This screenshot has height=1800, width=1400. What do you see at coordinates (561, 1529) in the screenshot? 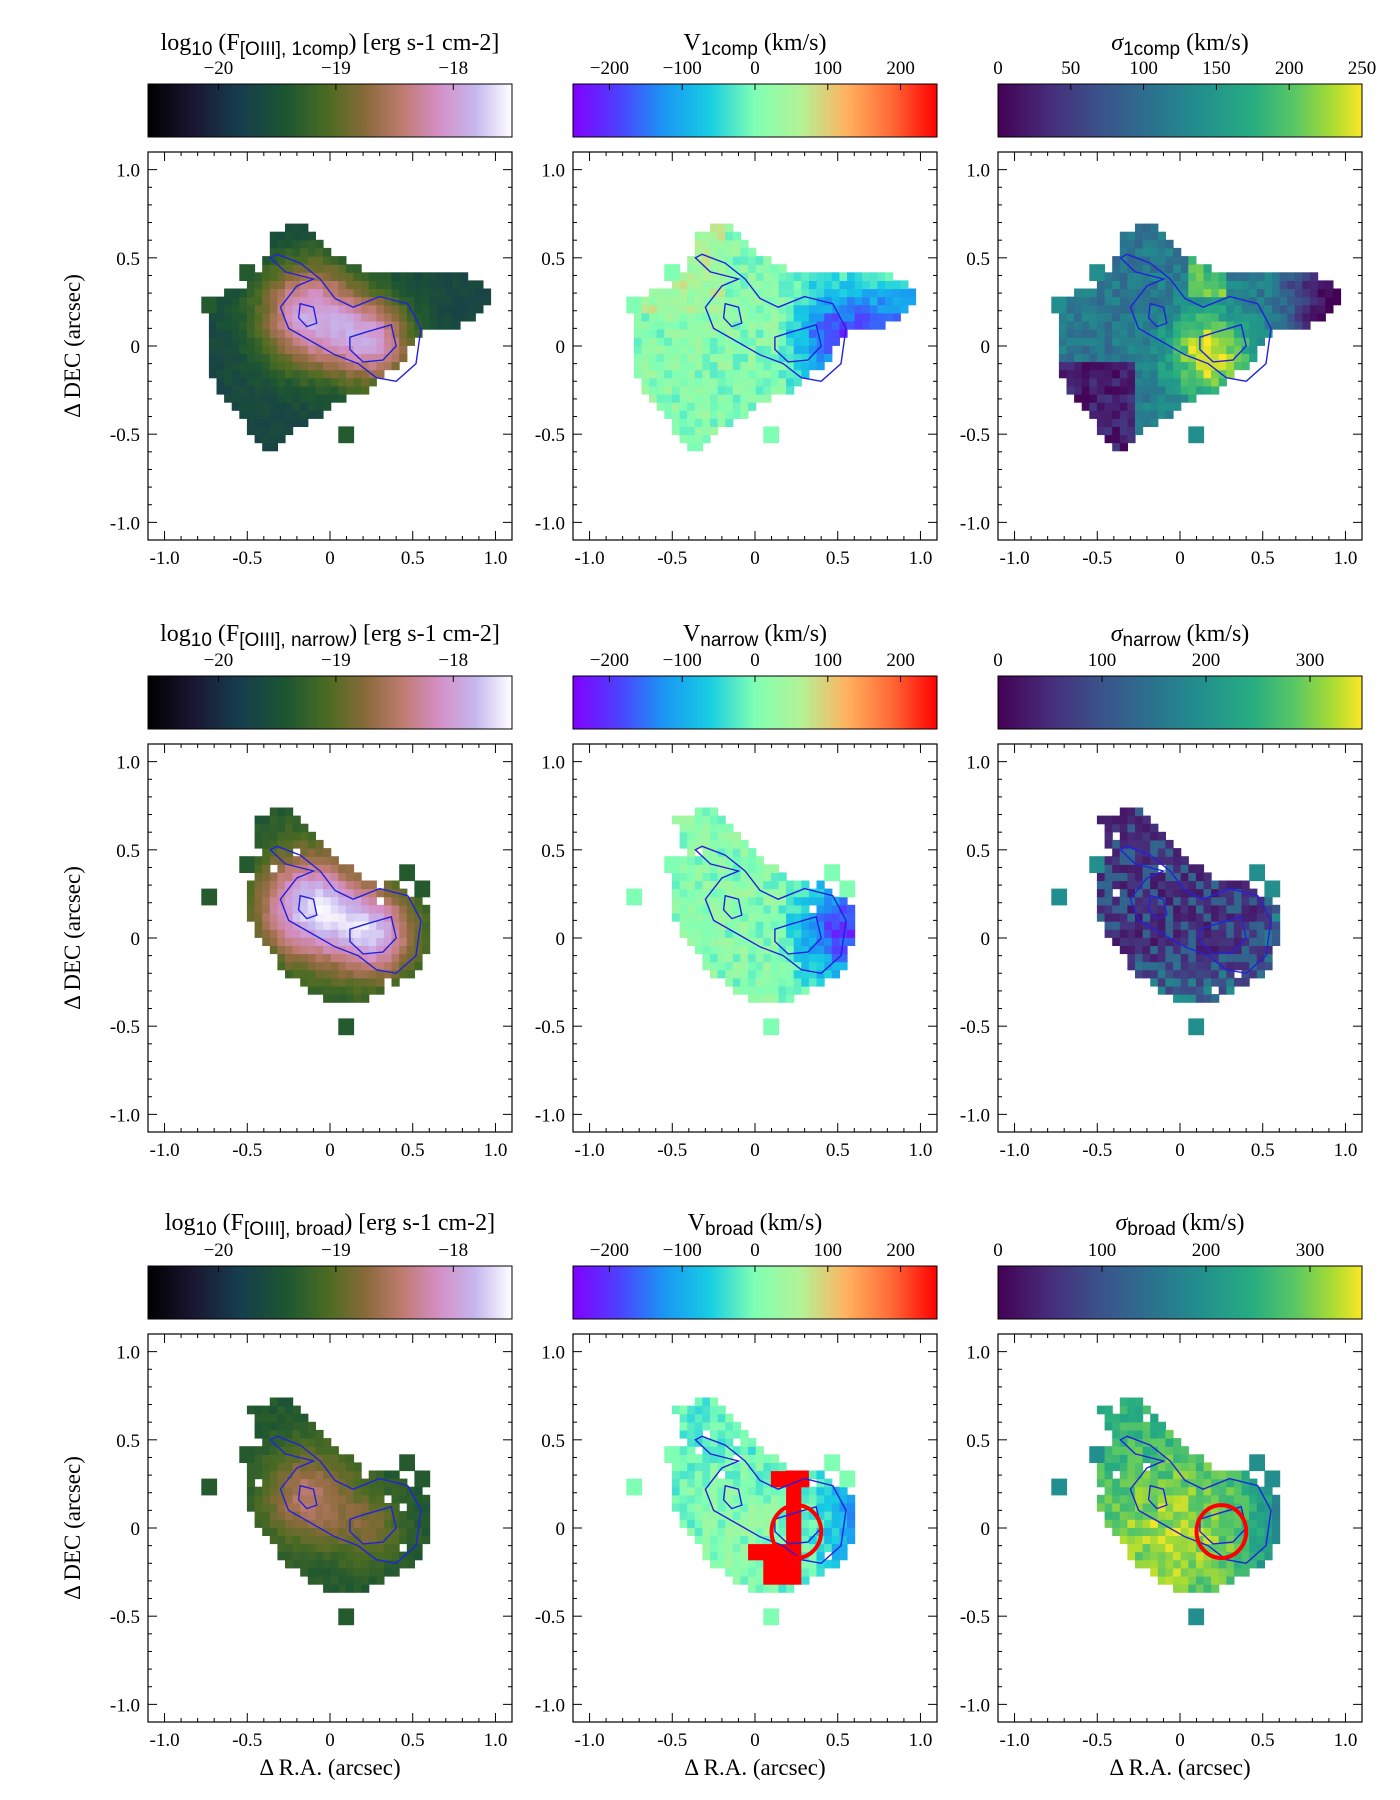
I see `y-tick-label: 0` at bounding box center [561, 1529].